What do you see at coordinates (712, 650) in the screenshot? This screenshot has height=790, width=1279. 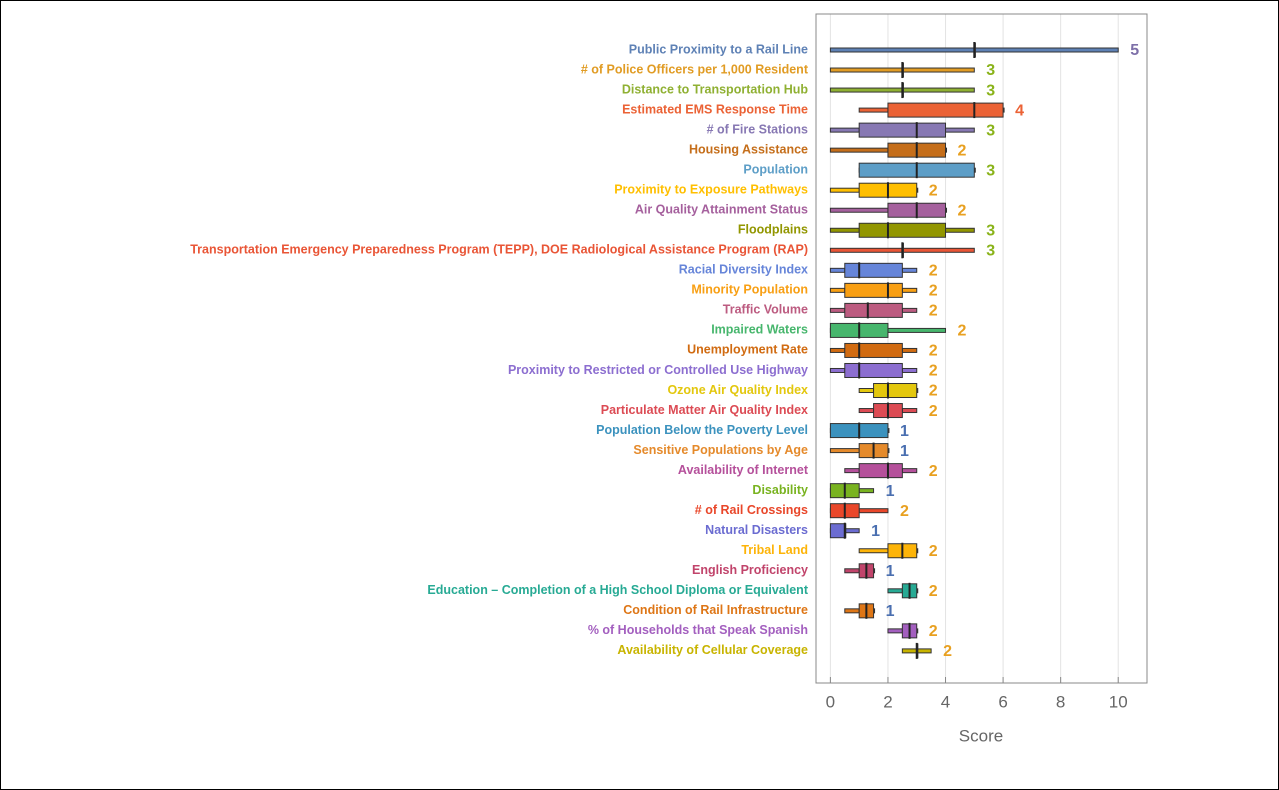 I see `category-label: Availability of Cellular Coverage` at bounding box center [712, 650].